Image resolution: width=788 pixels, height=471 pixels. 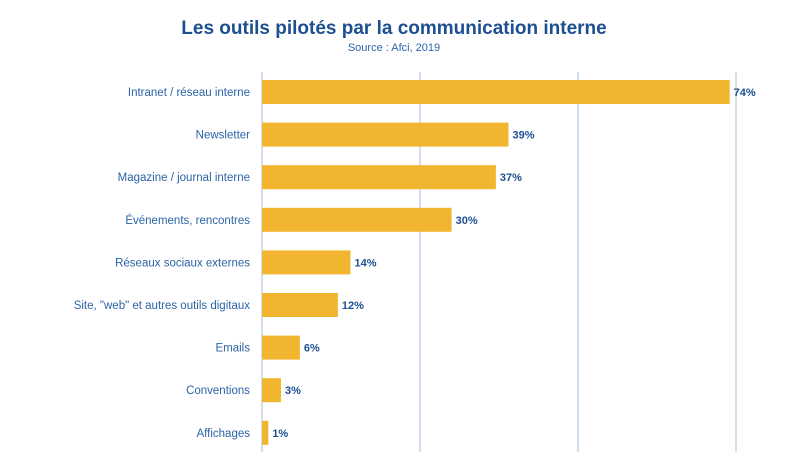 What do you see at coordinates (394, 48) in the screenshot?
I see `chart-subtitle: Source : Afci, 2019` at bounding box center [394, 48].